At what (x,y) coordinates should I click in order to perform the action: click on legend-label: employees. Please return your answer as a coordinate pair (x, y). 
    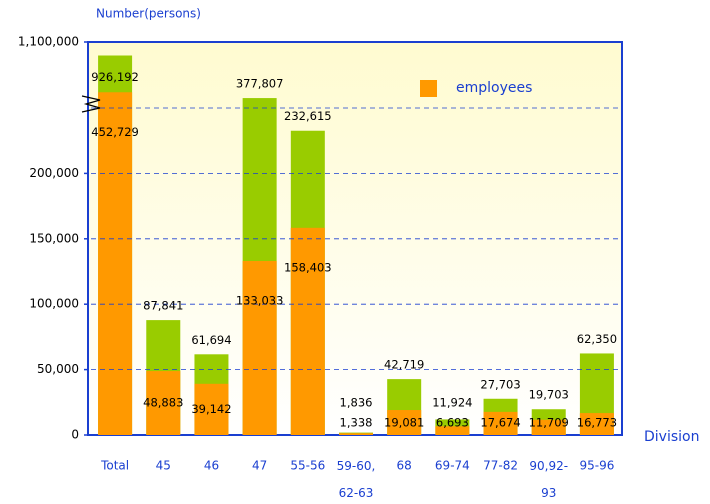
    Looking at the image, I should click on (494, 88).